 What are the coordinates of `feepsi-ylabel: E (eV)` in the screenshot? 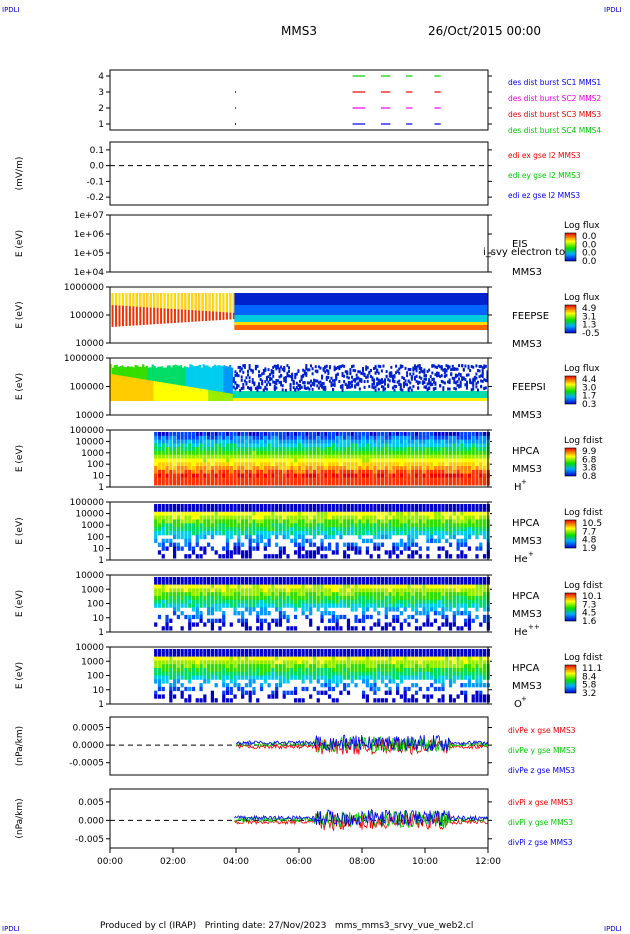 It's located at (20, 386).